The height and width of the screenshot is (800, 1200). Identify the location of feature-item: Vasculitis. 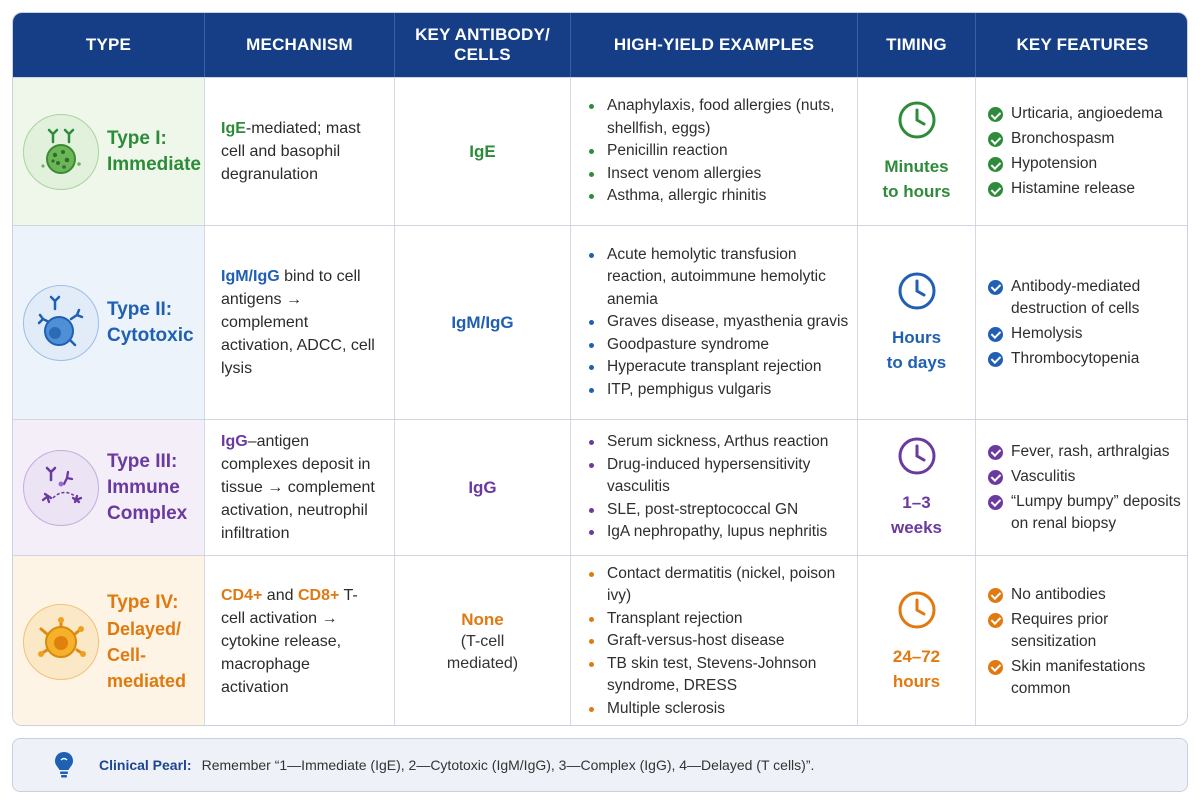
(1085, 477).